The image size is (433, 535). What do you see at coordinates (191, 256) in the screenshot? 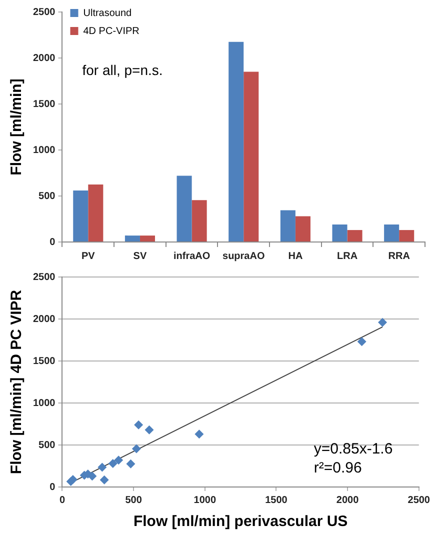
I see `x-tick-label: infraAO` at bounding box center [191, 256].